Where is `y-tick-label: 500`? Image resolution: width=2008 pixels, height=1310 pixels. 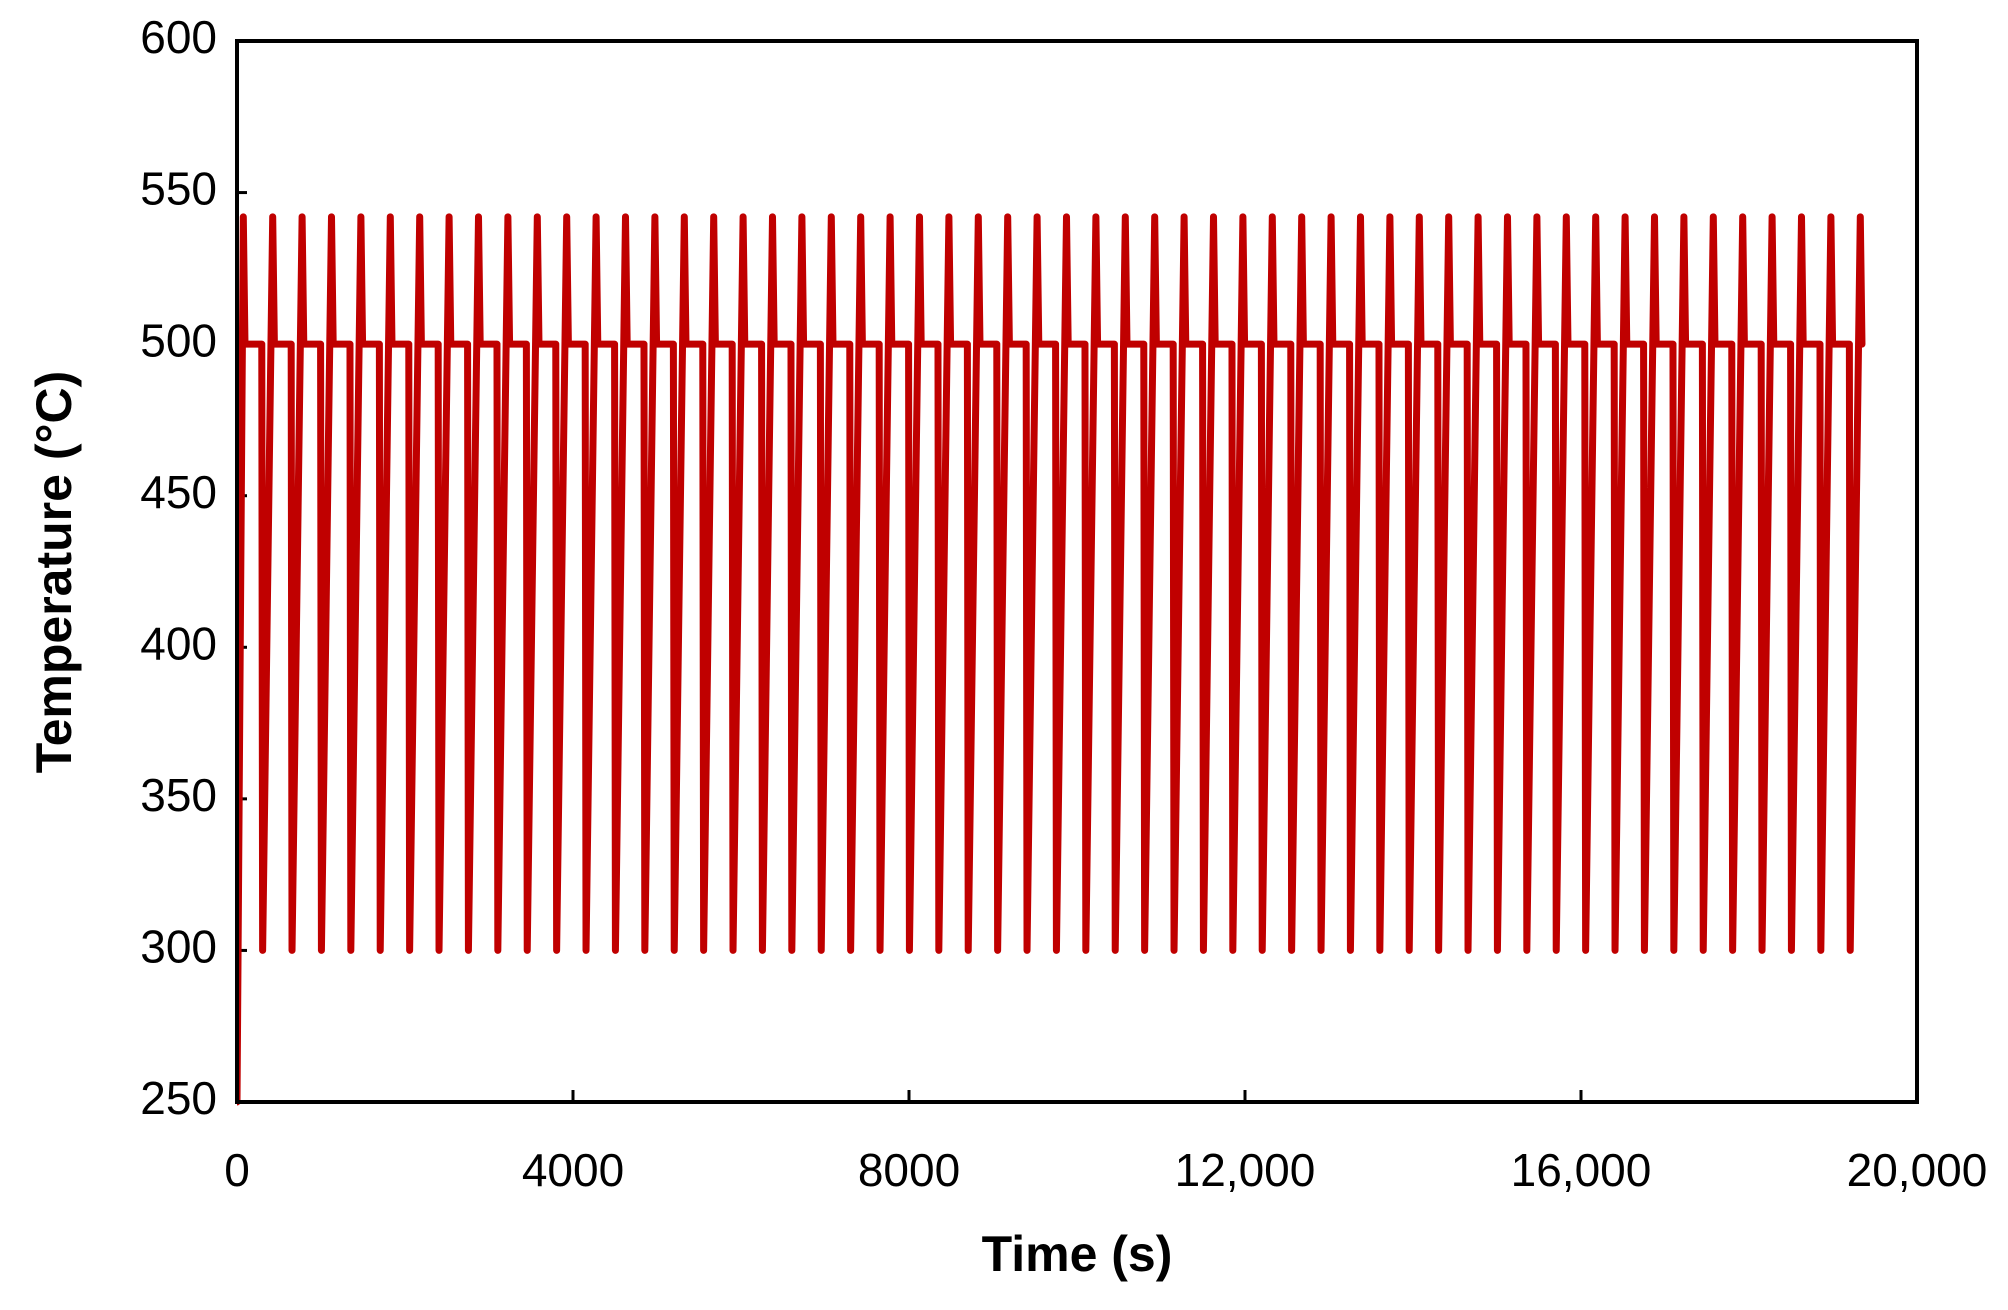
y-tick-label: 500 is located at coordinates (178, 340).